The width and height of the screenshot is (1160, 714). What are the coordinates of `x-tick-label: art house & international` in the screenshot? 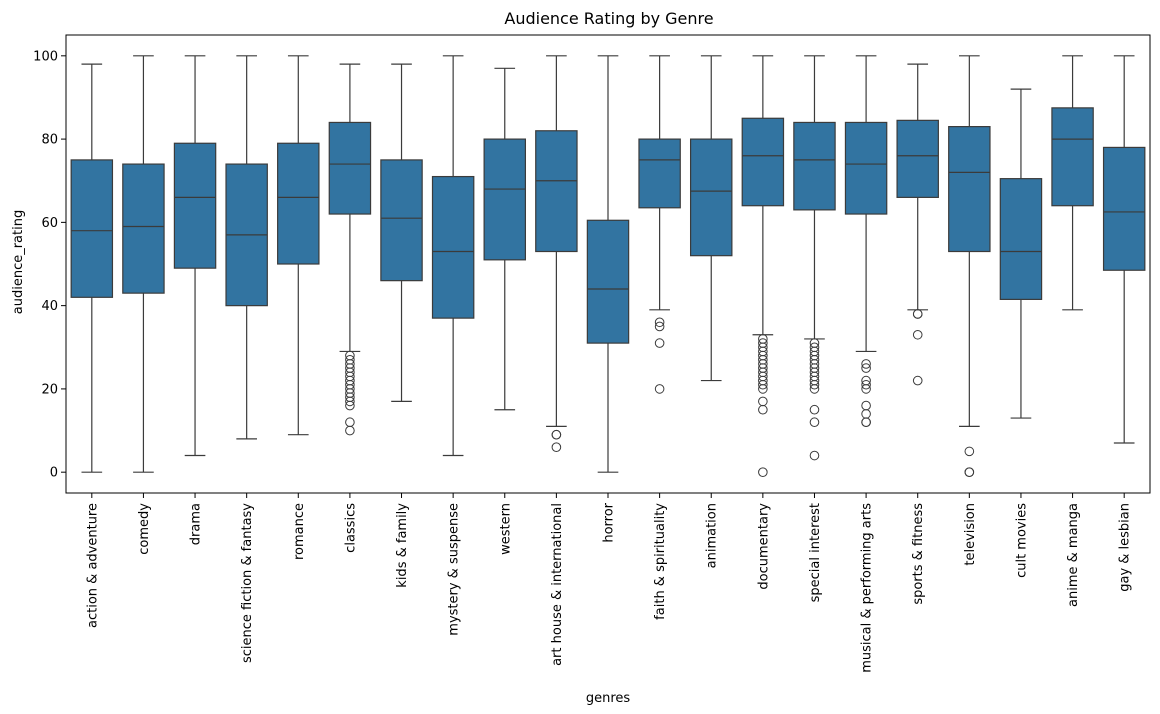 It's located at (557, 584).